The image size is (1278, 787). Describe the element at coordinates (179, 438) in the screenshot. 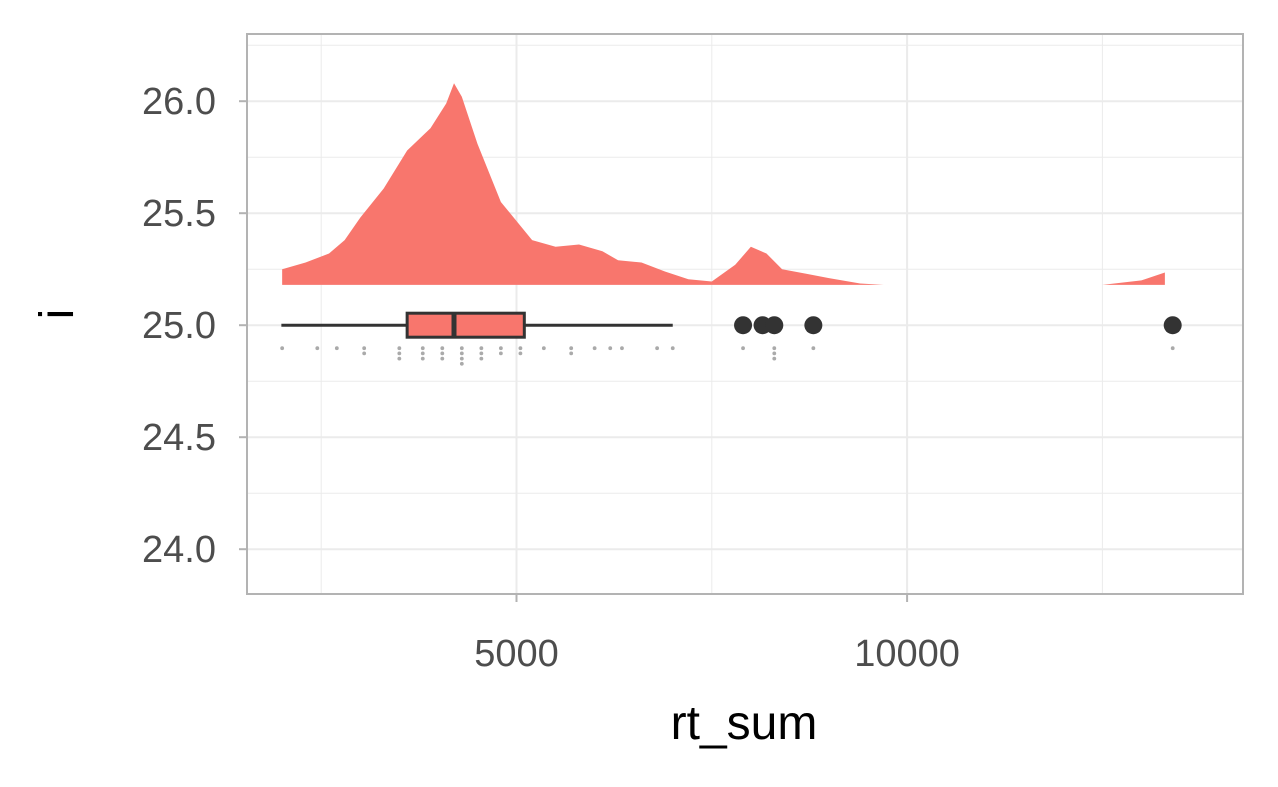

I see `y-tick-label: 24.5` at that location.